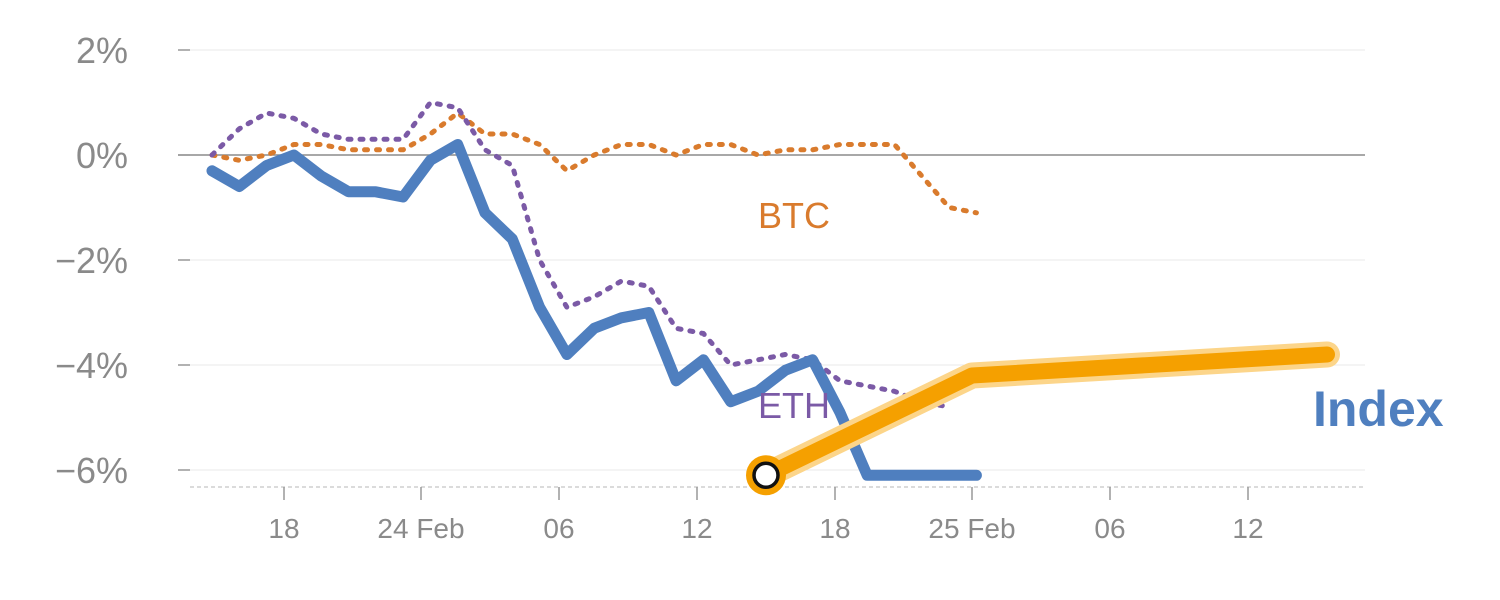 The width and height of the screenshot is (1500, 600). What do you see at coordinates (594, 163) in the screenshot?
I see `series-line-btc` at bounding box center [594, 163].